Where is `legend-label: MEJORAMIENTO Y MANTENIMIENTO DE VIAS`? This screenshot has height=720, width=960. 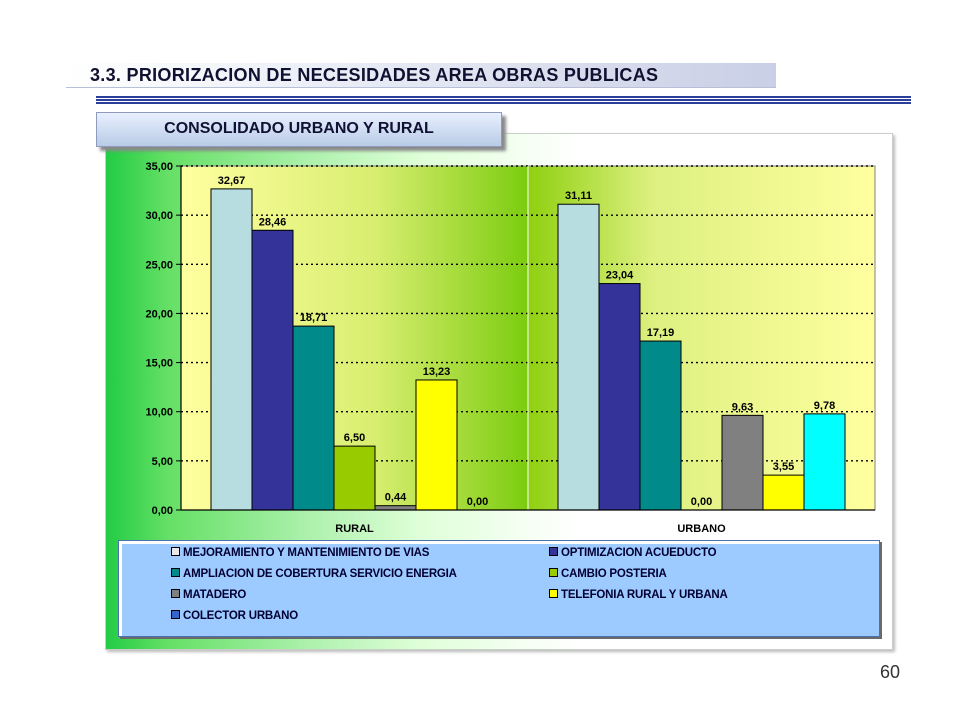 legend-label: MEJORAMIENTO Y MANTENIMIENTO DE VIAS is located at coordinates (306, 553).